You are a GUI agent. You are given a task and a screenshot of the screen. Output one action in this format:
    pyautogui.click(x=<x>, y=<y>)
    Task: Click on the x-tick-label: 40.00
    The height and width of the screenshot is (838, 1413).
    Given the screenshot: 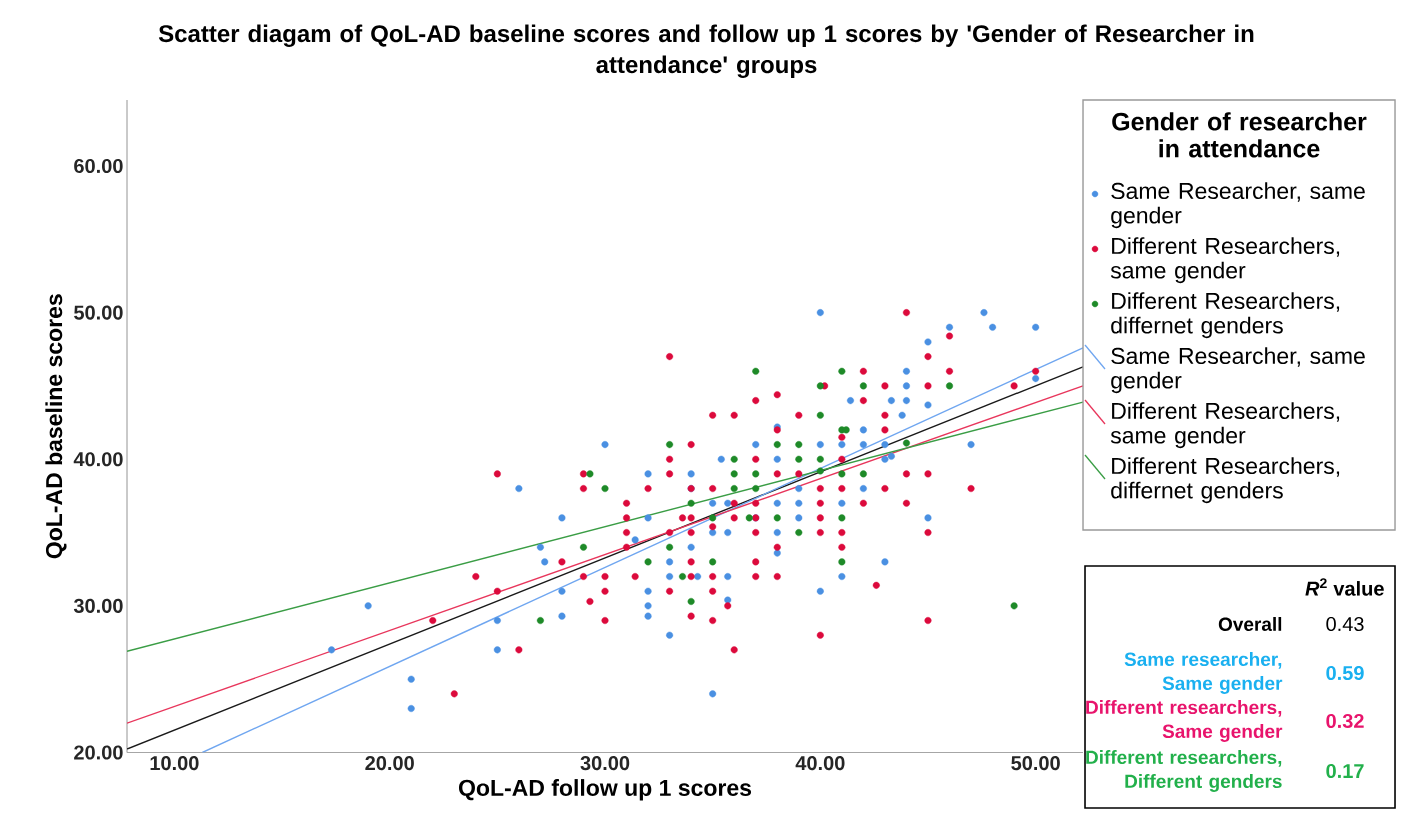 What is the action you would take?
    pyautogui.click(x=820, y=763)
    